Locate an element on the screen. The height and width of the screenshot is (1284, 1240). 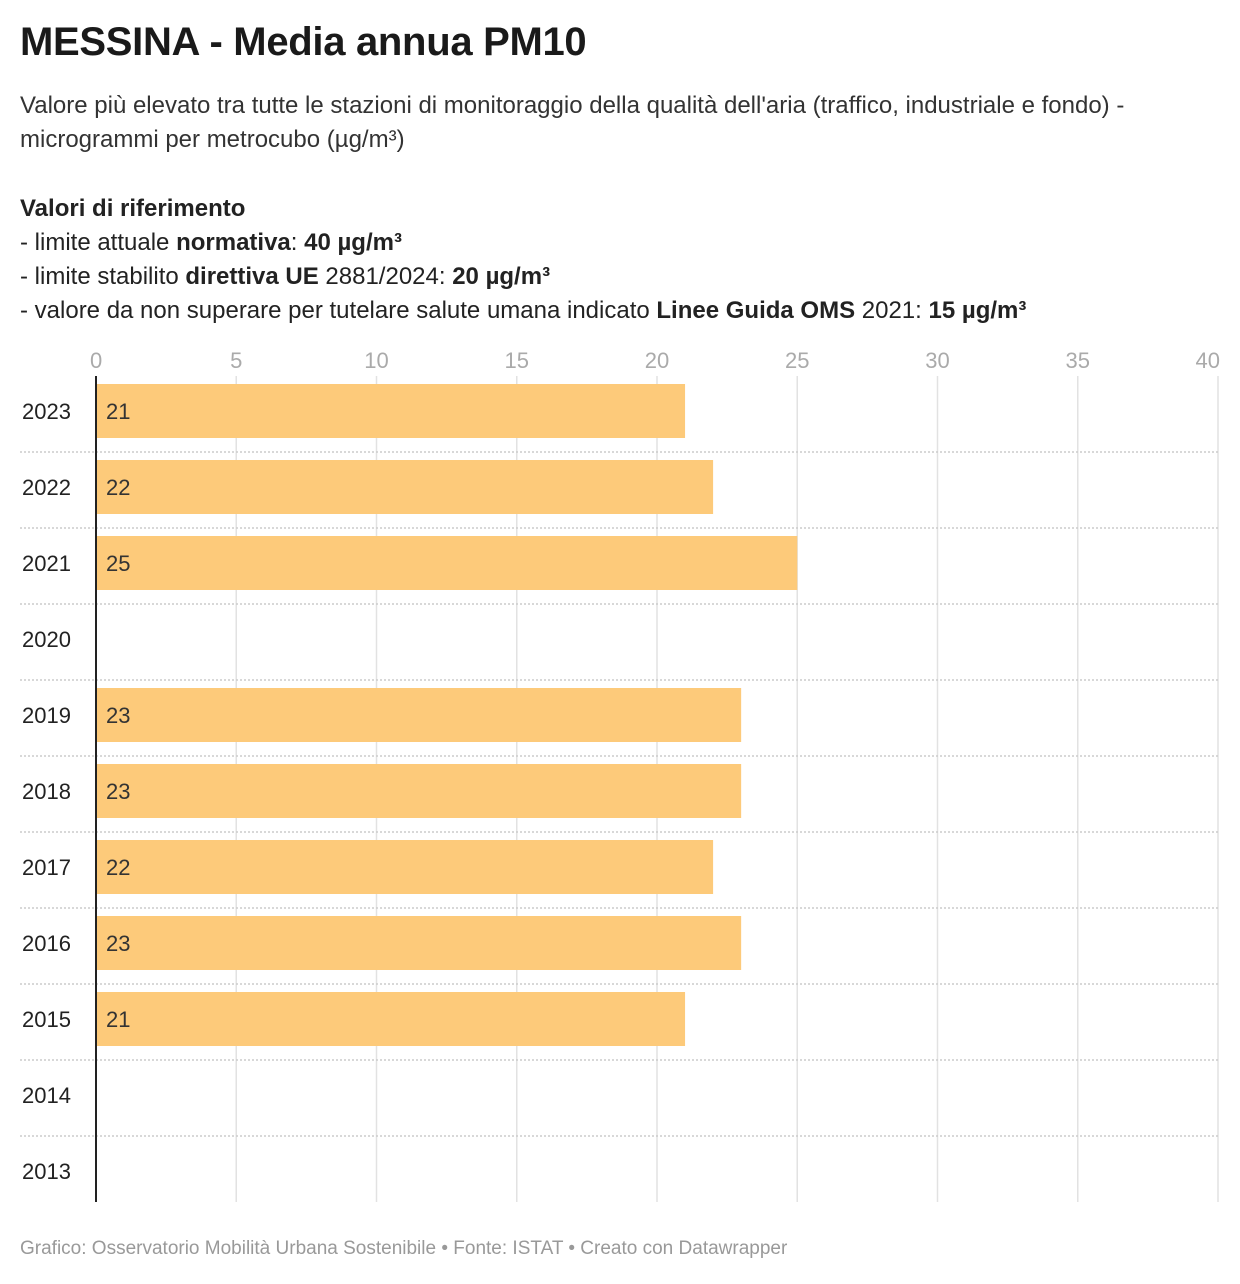
chart-title: MESSINA - Media annua PM10 is located at coordinates (303, 42).